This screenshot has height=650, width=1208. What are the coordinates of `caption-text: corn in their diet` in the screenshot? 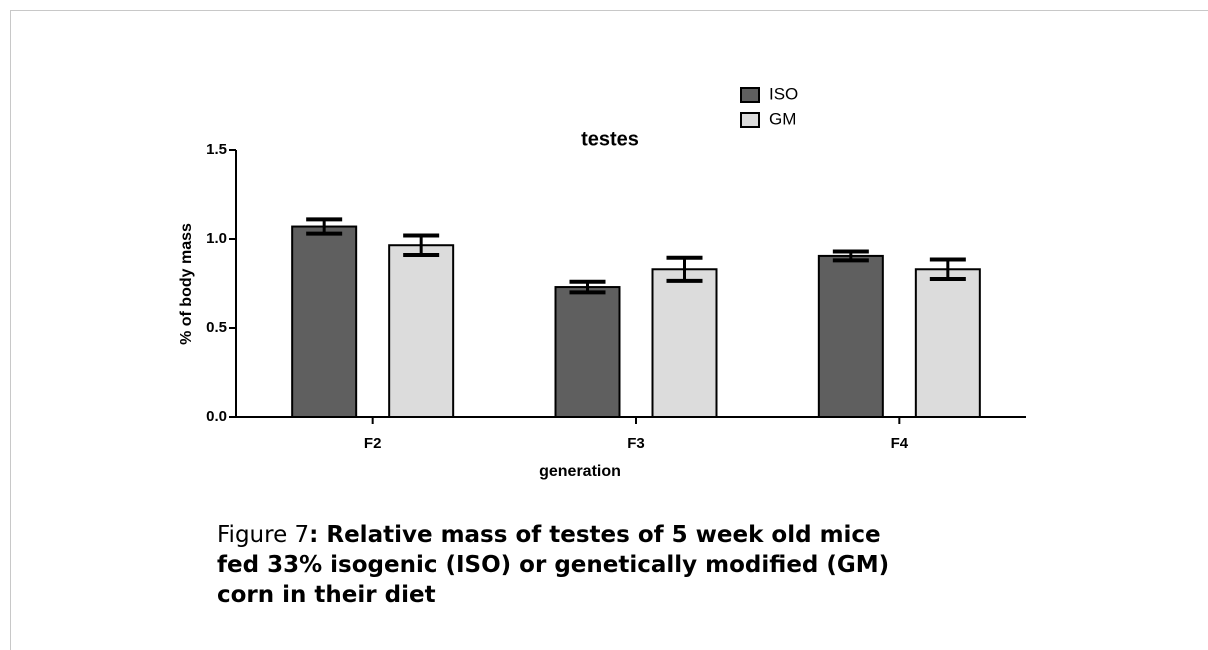 It's located at (326, 595).